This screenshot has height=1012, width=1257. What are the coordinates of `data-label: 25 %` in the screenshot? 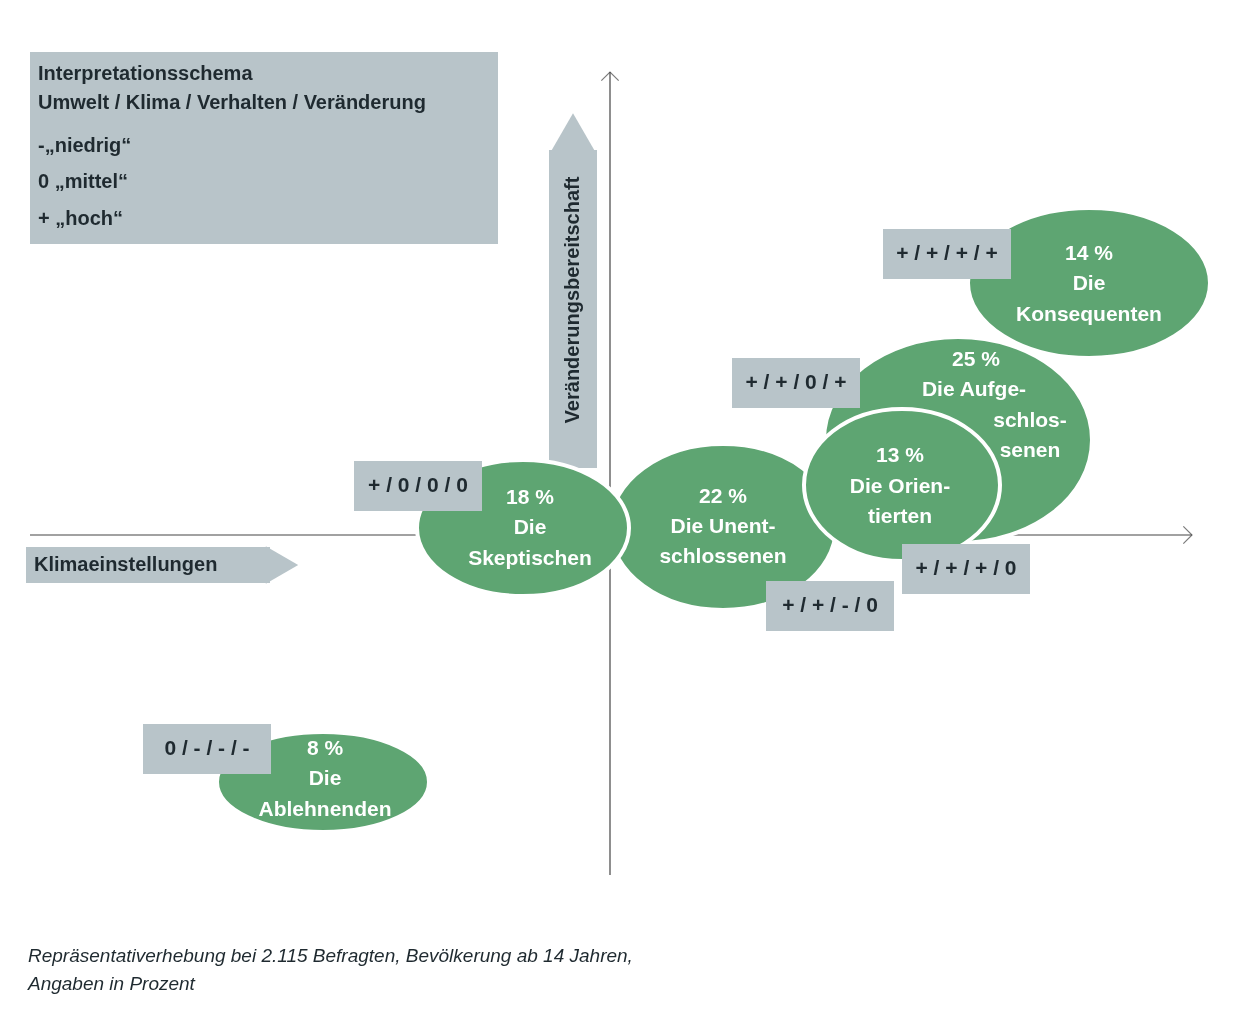 It's located at (976, 358).